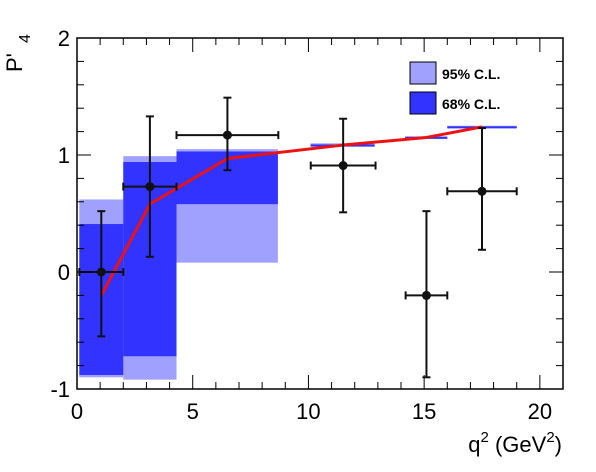  I want to click on y-tick-label-2: 1, so click(64, 155).